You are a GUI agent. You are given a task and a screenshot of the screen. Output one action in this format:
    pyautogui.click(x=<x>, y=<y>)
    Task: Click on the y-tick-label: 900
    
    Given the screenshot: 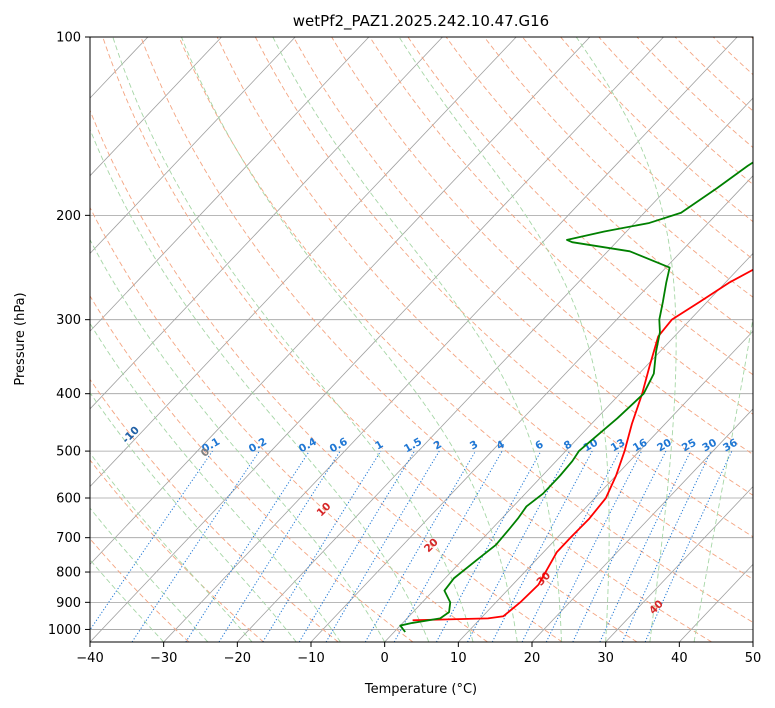 What is the action you would take?
    pyautogui.click(x=68, y=603)
    